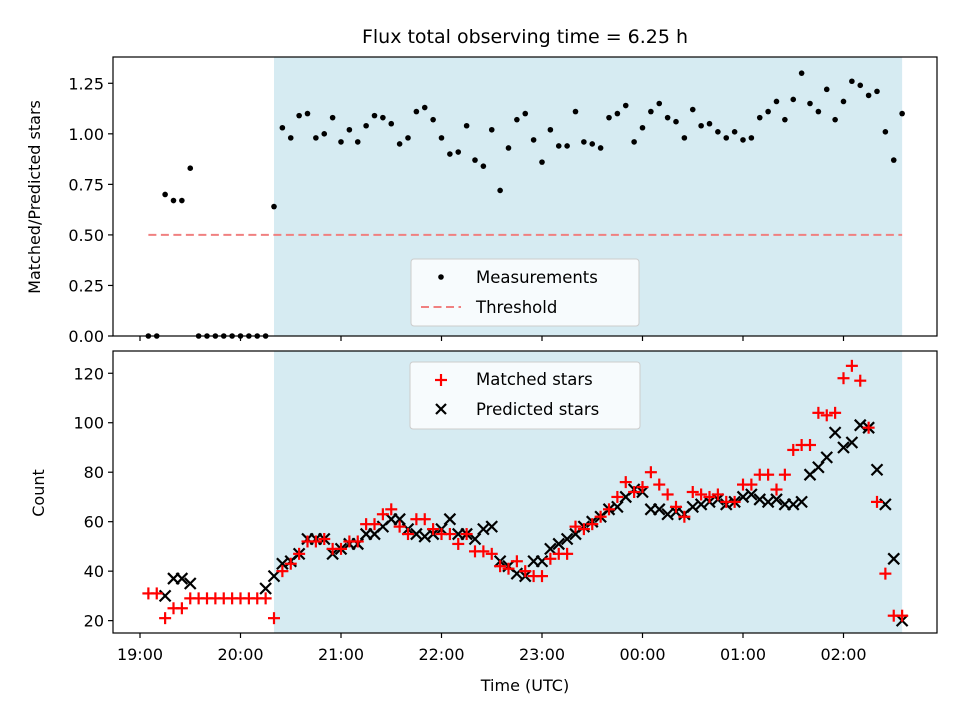  I want to click on bottom-x-tick-label: 21:00, so click(341, 654).